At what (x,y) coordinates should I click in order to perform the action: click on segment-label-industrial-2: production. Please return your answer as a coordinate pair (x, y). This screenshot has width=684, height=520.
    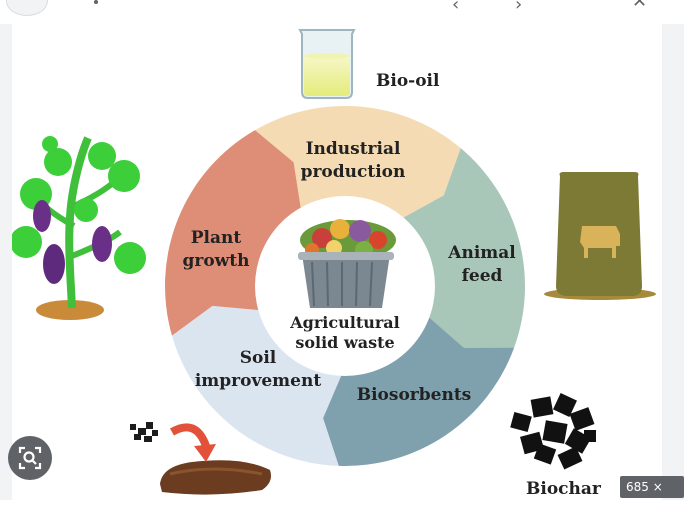
    Looking at the image, I should click on (353, 172).